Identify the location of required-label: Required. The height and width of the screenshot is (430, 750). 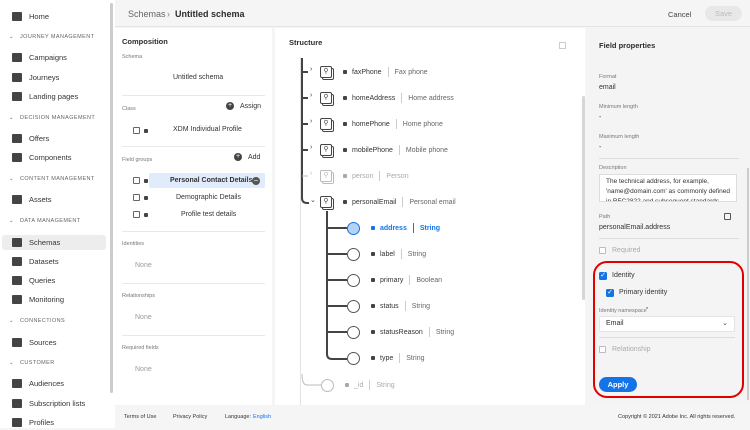
(626, 250).